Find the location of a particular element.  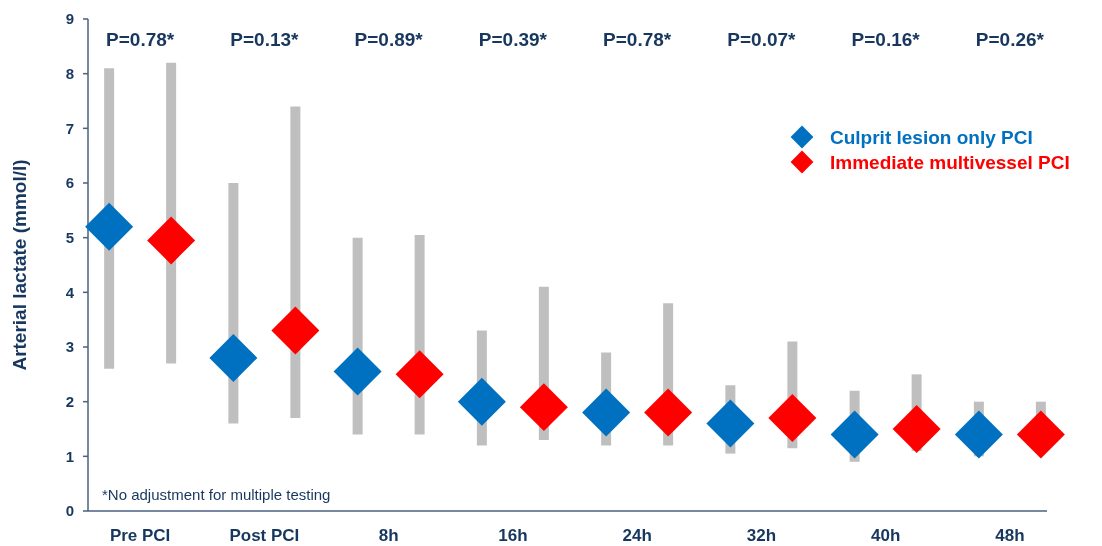

x-tick-label: 32h is located at coordinates (761, 535).